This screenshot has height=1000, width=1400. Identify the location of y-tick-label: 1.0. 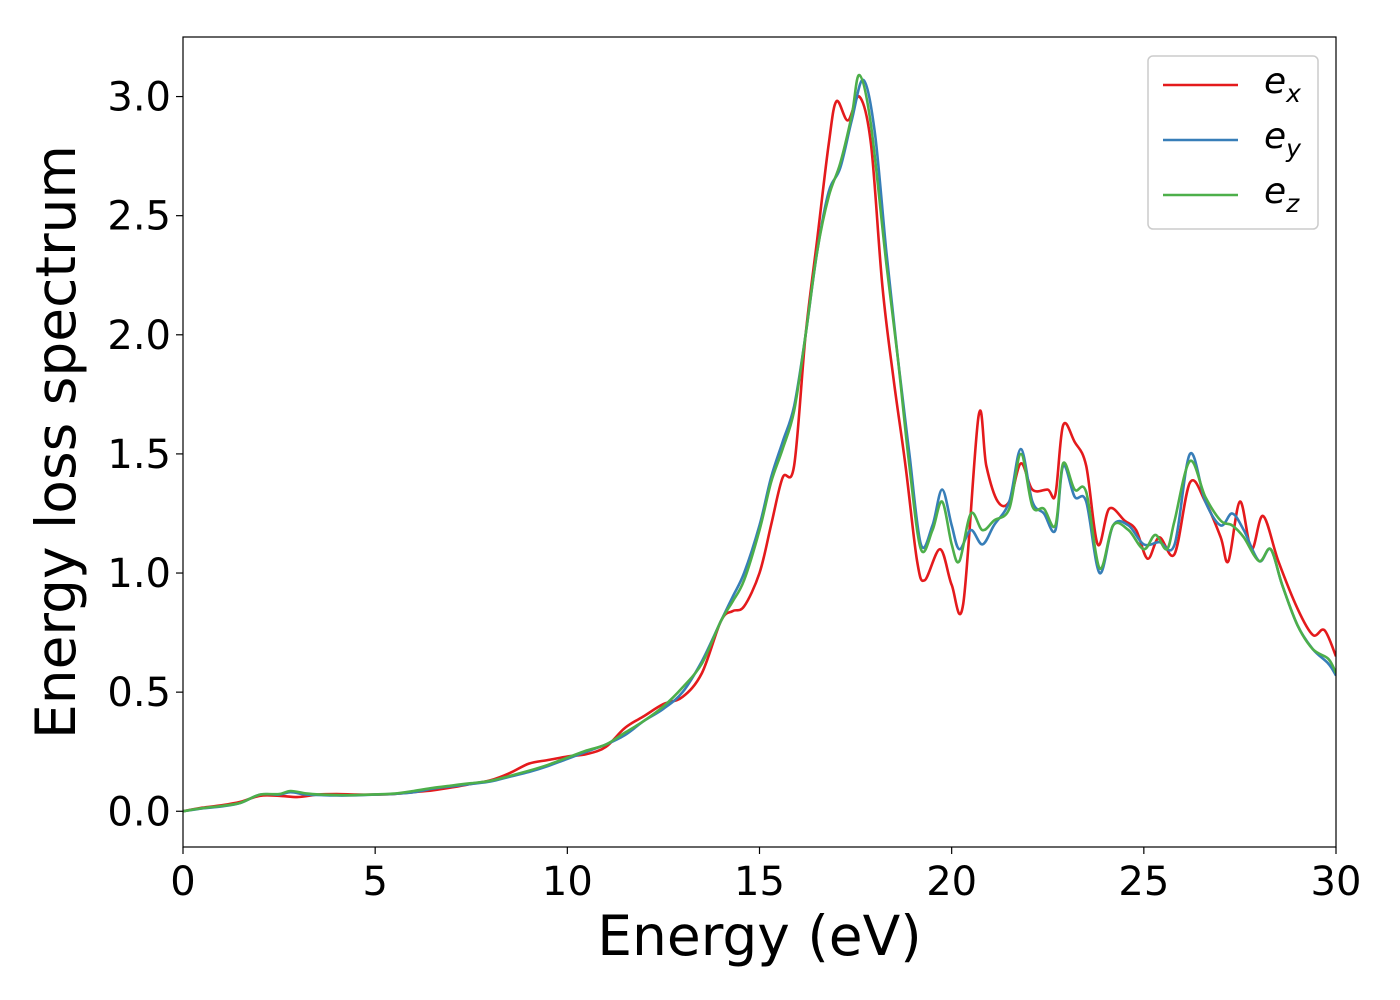
(139, 574).